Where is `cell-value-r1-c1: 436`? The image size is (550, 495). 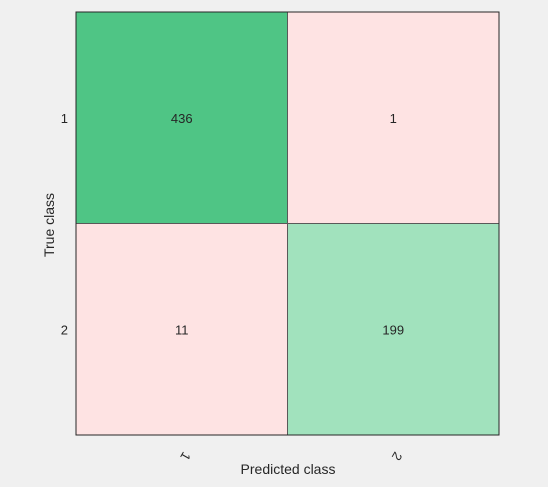 cell-value-r1-c1: 436 is located at coordinates (182, 118).